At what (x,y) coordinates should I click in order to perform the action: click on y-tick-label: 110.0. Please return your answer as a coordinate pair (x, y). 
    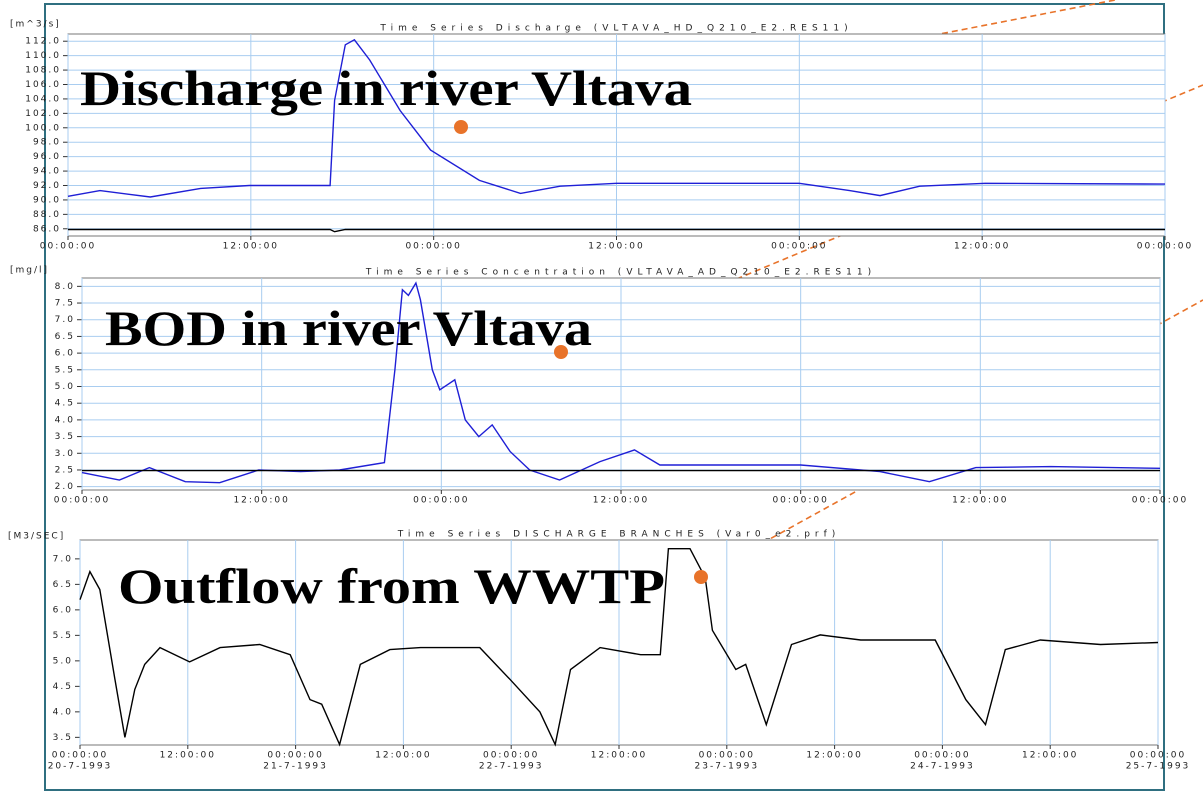
    Looking at the image, I should click on (43, 56).